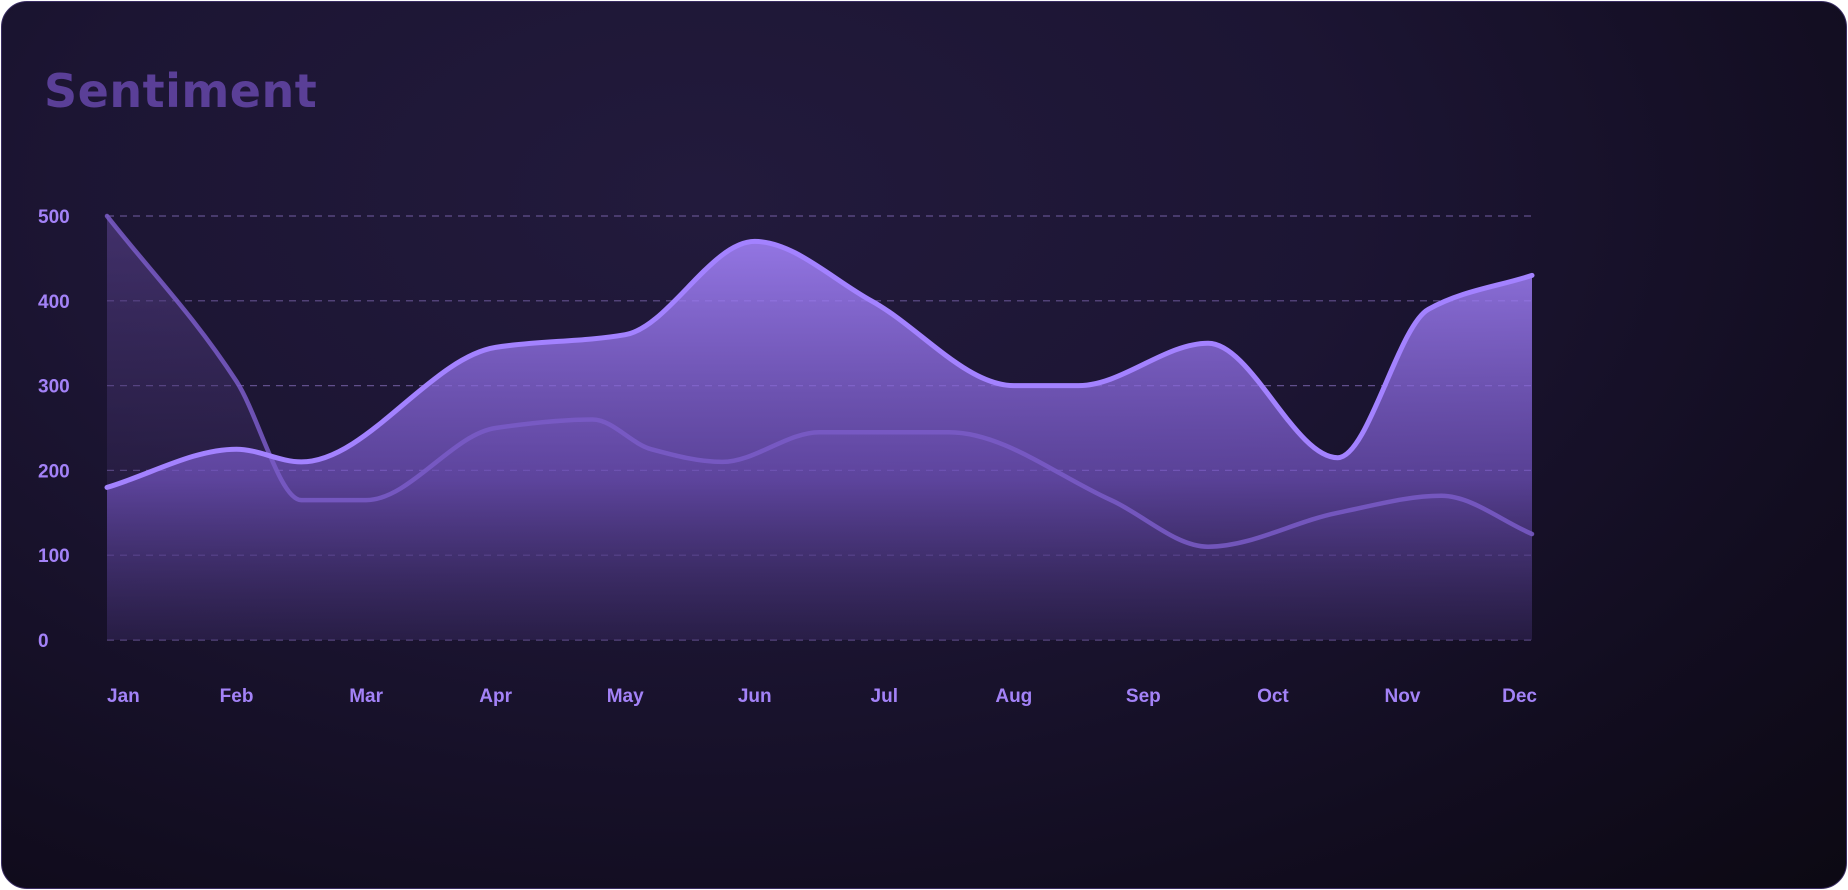 The height and width of the screenshot is (890, 1848). What do you see at coordinates (1273, 696) in the screenshot?
I see `x-tick-label: Oct` at bounding box center [1273, 696].